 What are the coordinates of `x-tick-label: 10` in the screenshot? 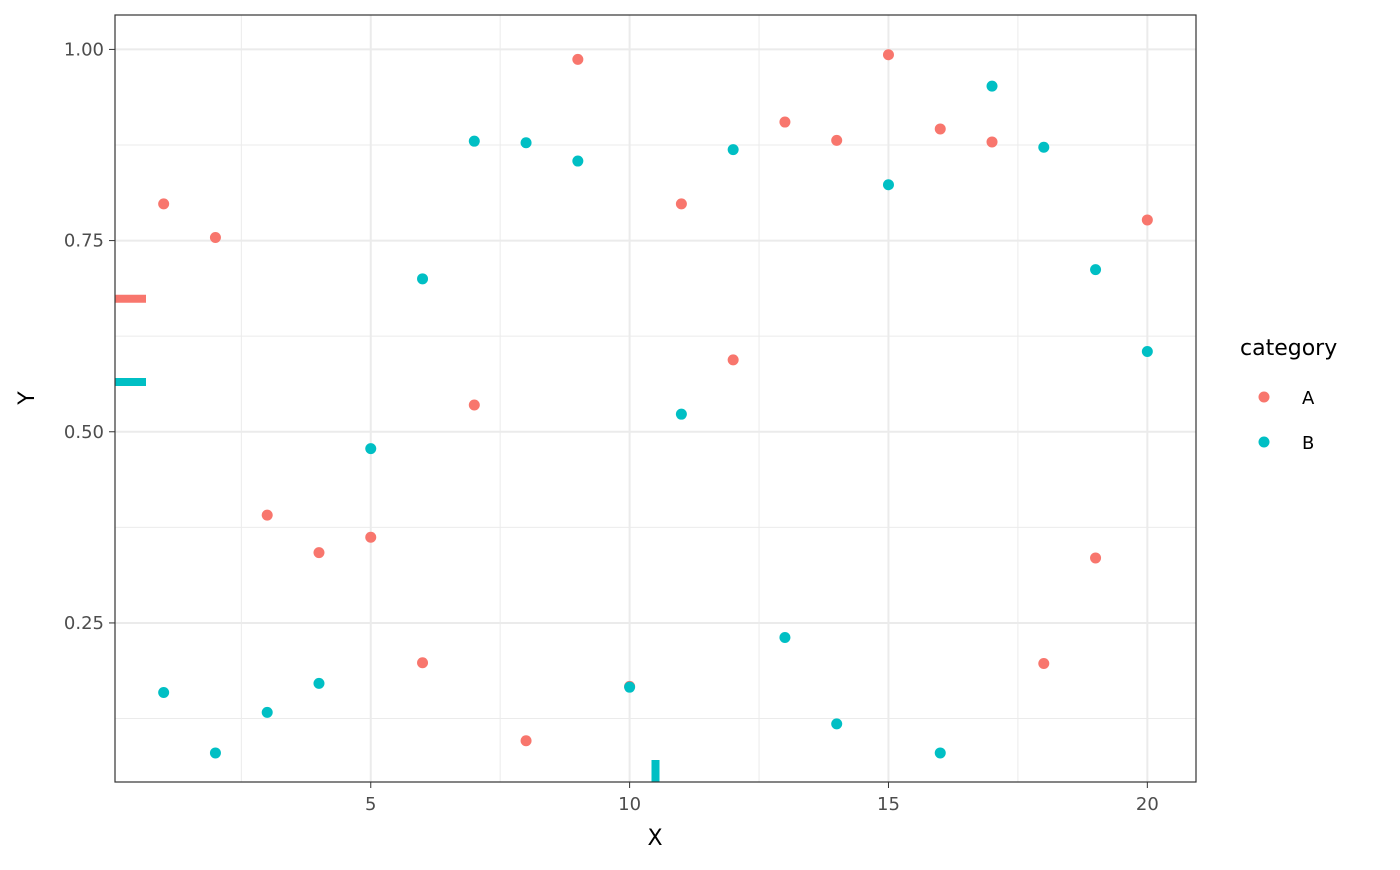 It's located at (629, 804).